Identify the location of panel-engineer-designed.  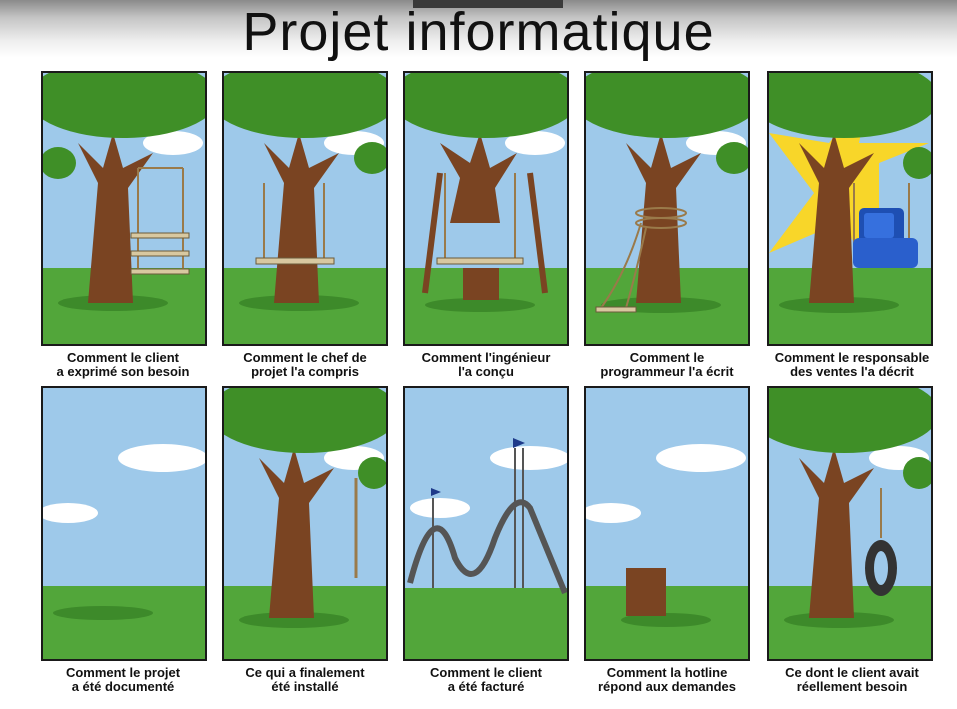
(486, 208).